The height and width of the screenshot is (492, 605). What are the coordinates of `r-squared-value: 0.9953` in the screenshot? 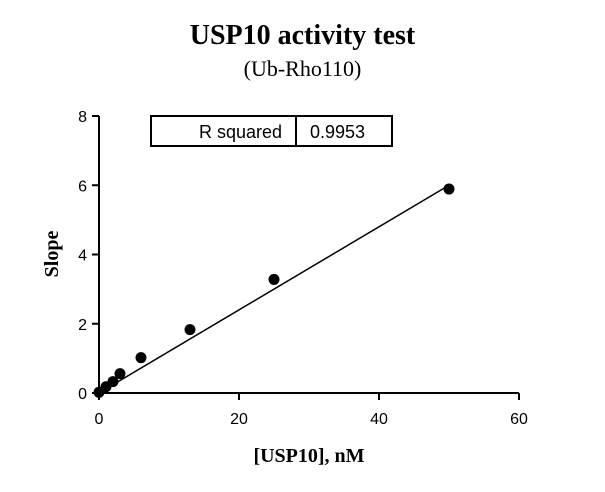 It's located at (337, 132).